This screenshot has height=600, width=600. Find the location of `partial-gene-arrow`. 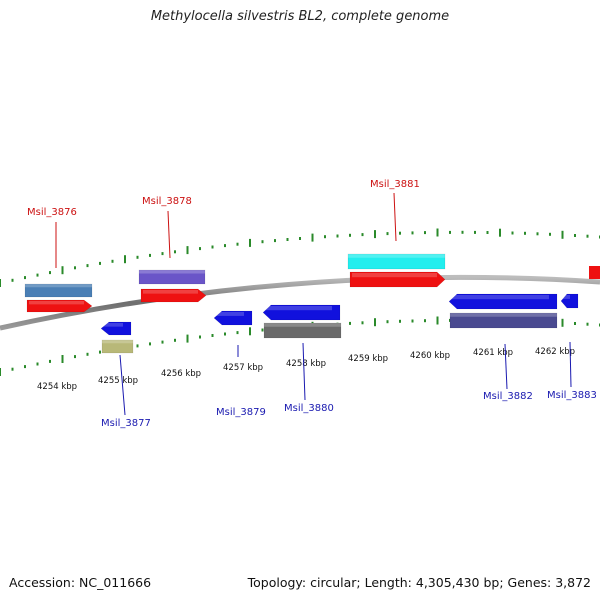

partial-gene-arrow is located at coordinates (594, 272).